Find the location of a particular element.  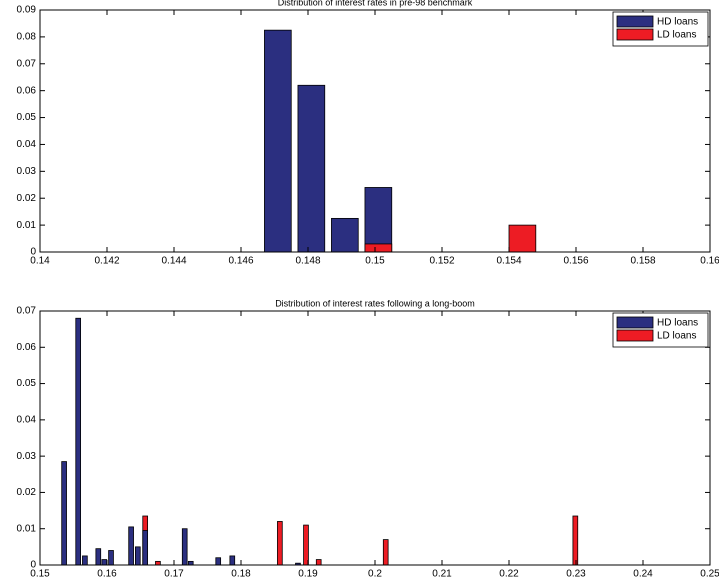

x-tick-label: 0.24 is located at coordinates (643, 574).